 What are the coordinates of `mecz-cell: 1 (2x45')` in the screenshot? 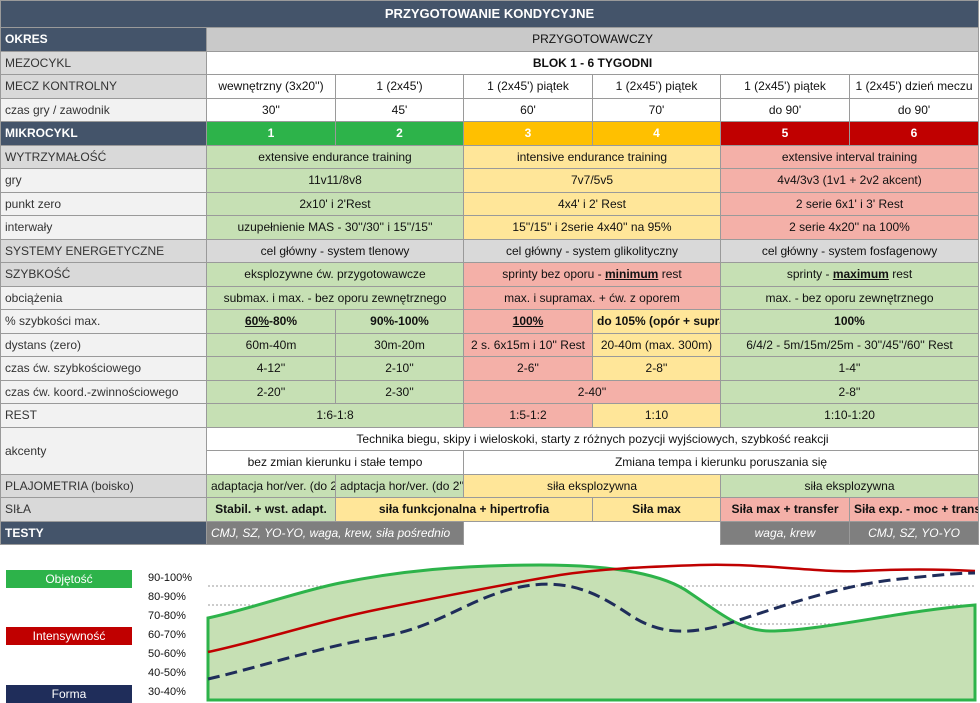 It's located at (399, 86).